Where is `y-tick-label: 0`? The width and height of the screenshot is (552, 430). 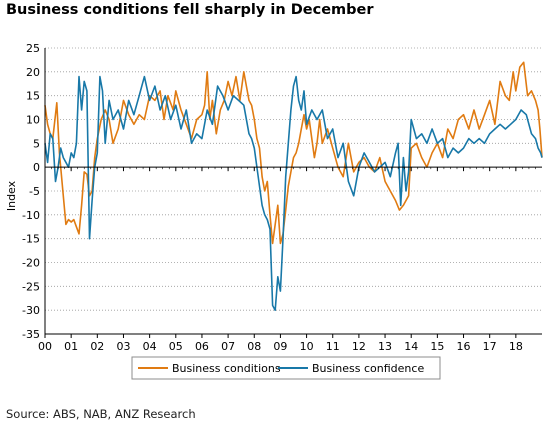
y-tick-label: 0 is located at coordinates (36, 167).